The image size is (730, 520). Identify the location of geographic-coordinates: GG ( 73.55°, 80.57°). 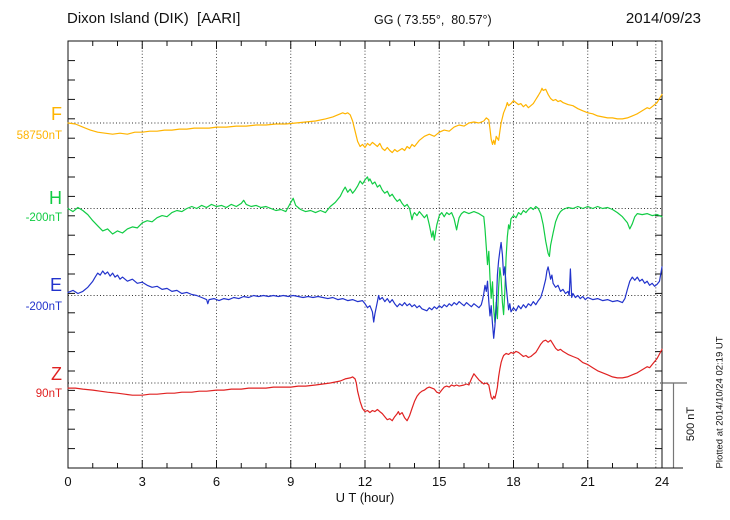
(433, 20).